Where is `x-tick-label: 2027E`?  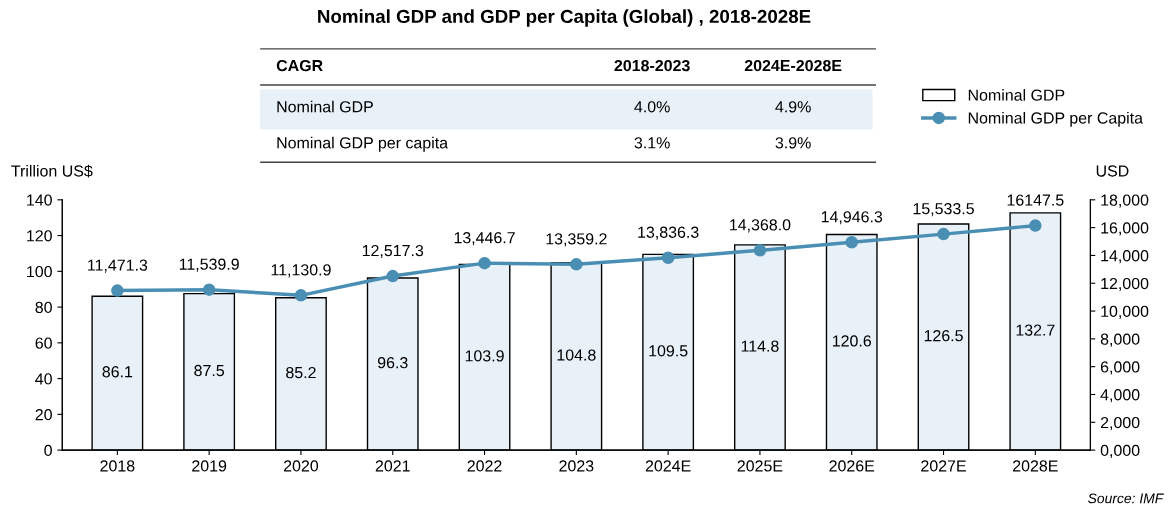 x-tick-label: 2027E is located at coordinates (943, 466).